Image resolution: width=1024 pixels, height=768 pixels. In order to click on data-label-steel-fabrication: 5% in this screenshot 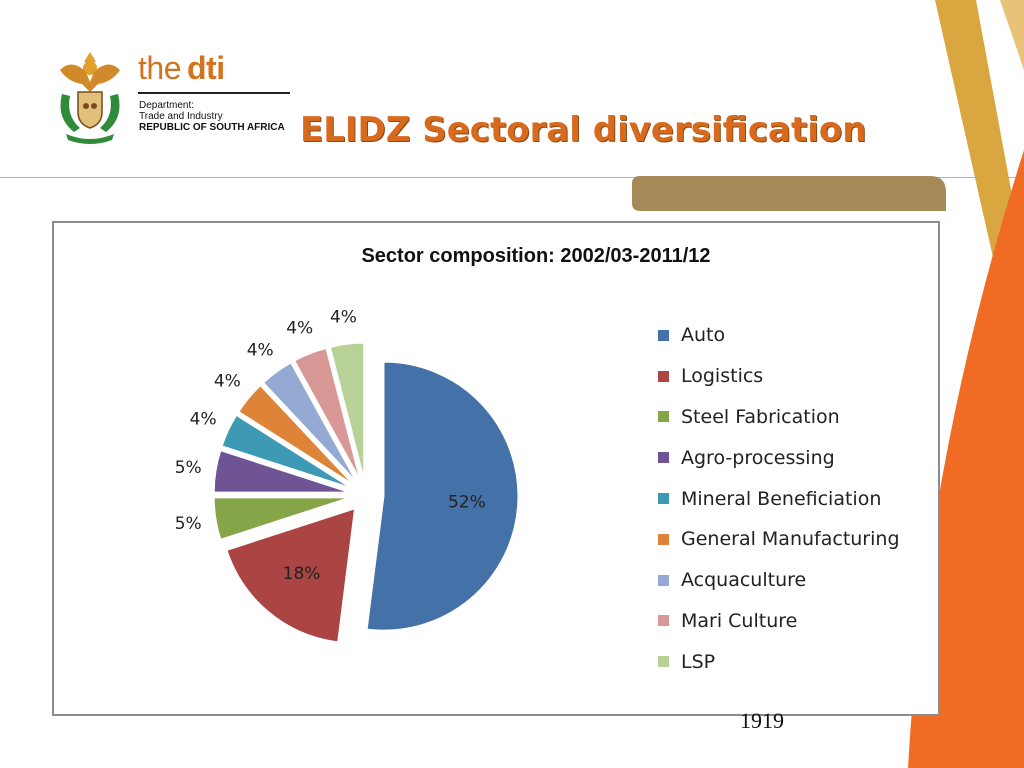, I will do `click(188, 524)`.